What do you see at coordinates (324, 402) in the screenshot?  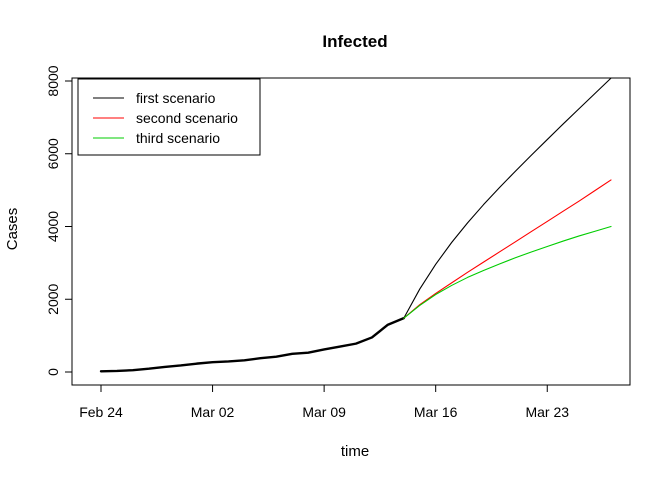 I see `x-axis: Feb 24 Mar 02 Mar 09 Mar 16 Mar 23` at bounding box center [324, 402].